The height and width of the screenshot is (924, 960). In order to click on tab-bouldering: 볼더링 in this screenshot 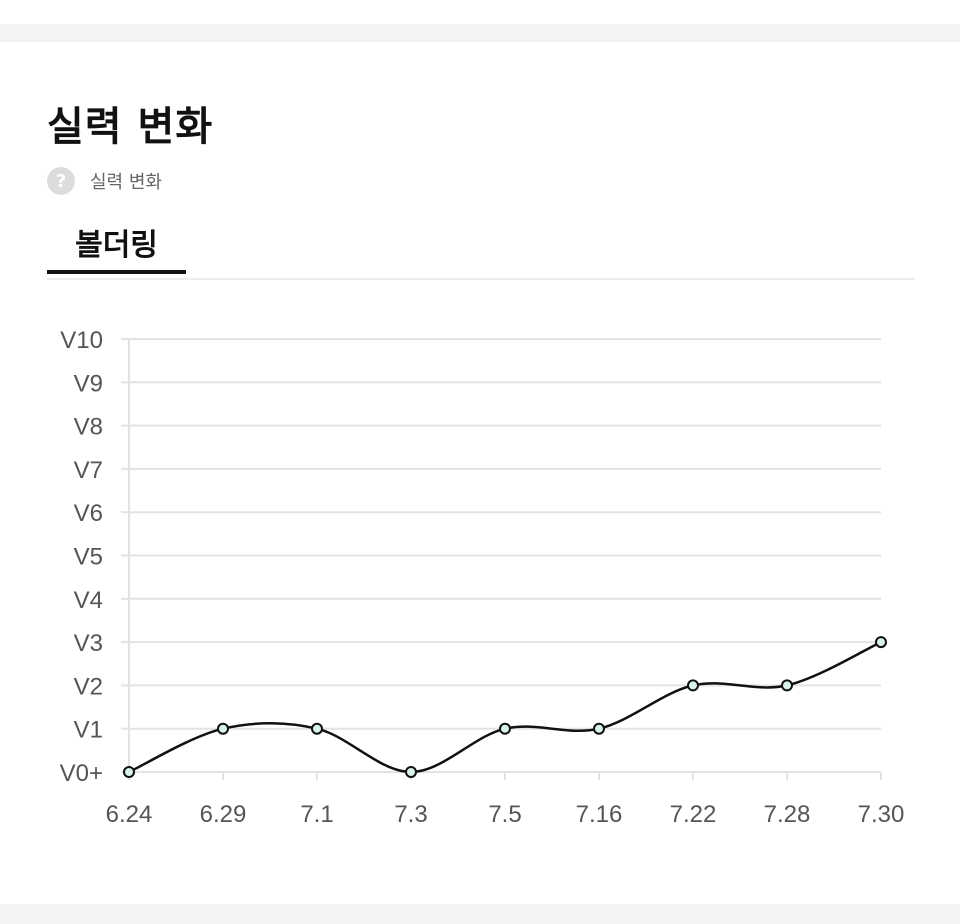, I will do `click(116, 246)`.